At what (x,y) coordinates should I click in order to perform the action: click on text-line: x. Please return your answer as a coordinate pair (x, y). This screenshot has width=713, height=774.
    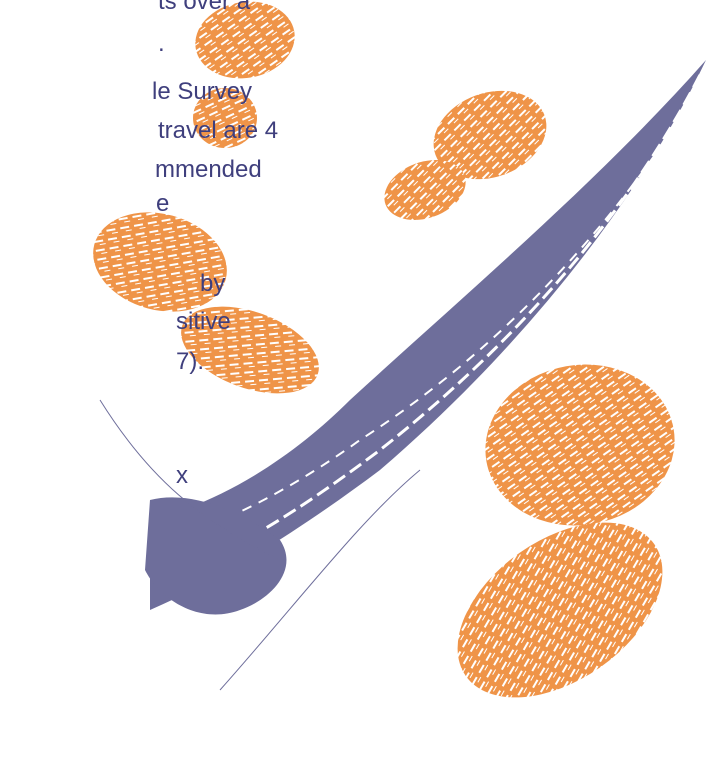
    Looking at the image, I should click on (182, 475).